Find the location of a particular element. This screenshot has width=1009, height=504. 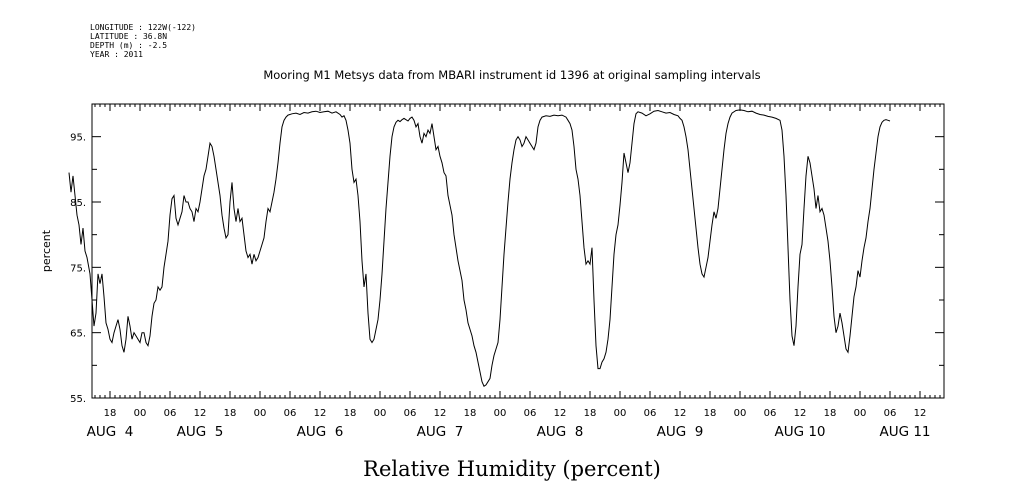

x-day-label: AUG 8 is located at coordinates (560, 432).